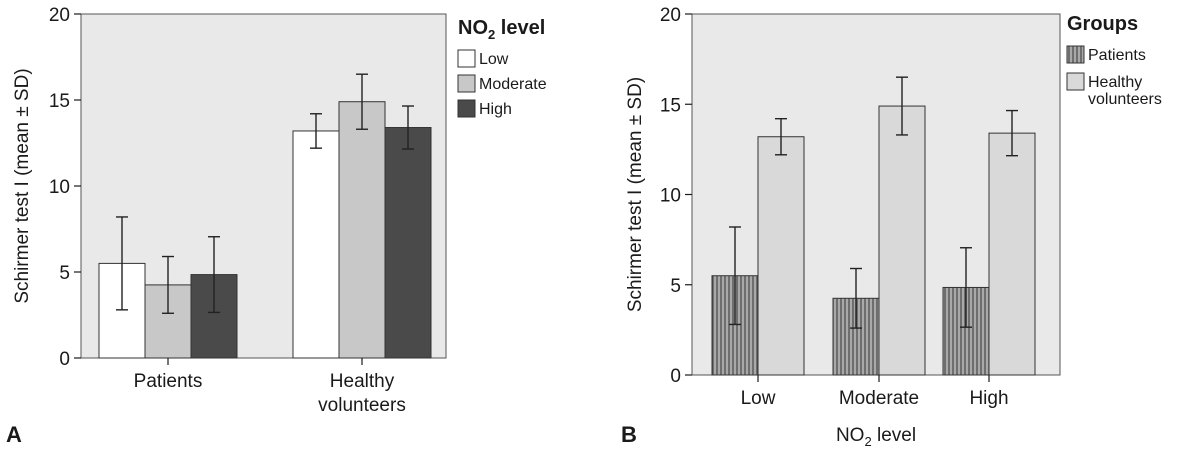 The width and height of the screenshot is (1199, 450). What do you see at coordinates (850, 435) in the screenshot?
I see `x-axis-label-main: NO` at bounding box center [850, 435].